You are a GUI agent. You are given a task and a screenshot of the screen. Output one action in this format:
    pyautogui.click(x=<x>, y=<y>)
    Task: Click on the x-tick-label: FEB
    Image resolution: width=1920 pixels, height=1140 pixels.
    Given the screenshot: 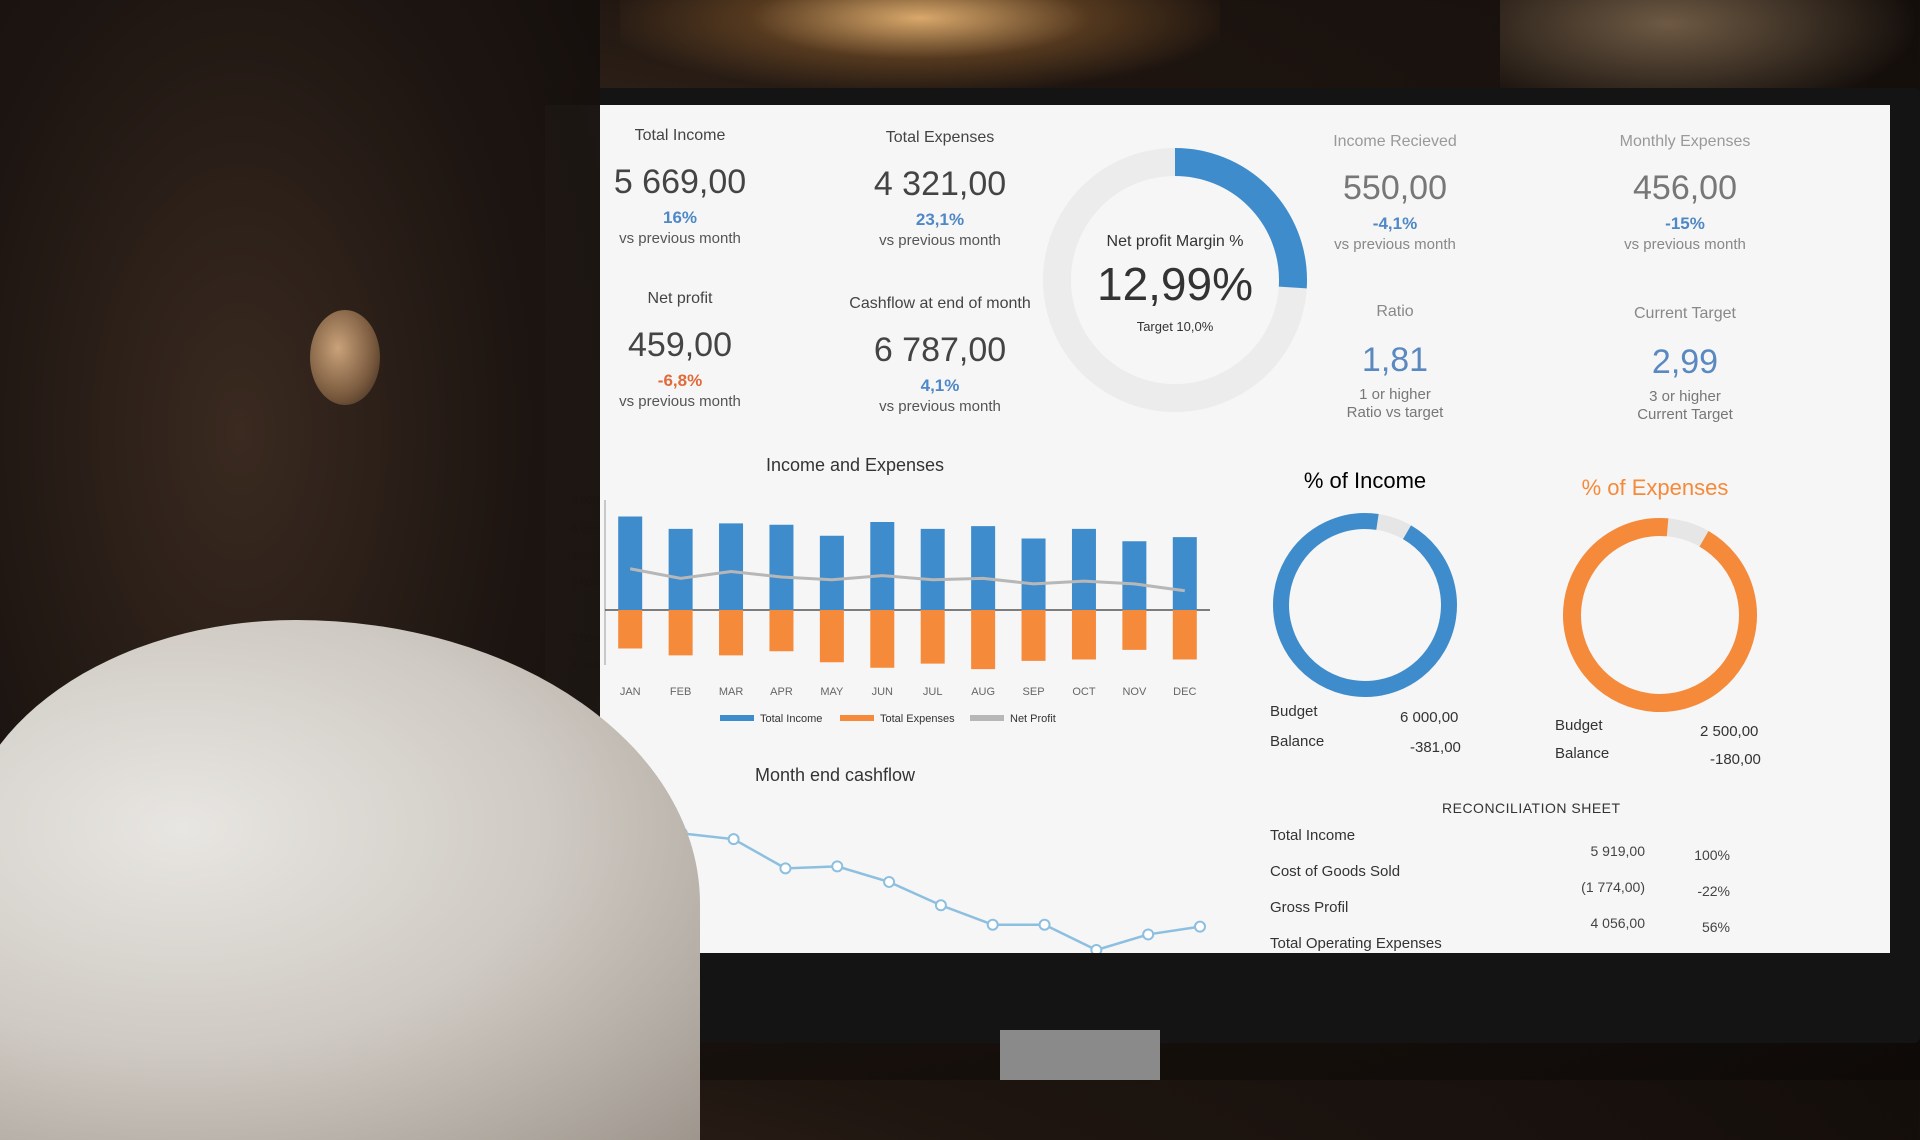 What is the action you would take?
    pyautogui.click(x=680, y=692)
    